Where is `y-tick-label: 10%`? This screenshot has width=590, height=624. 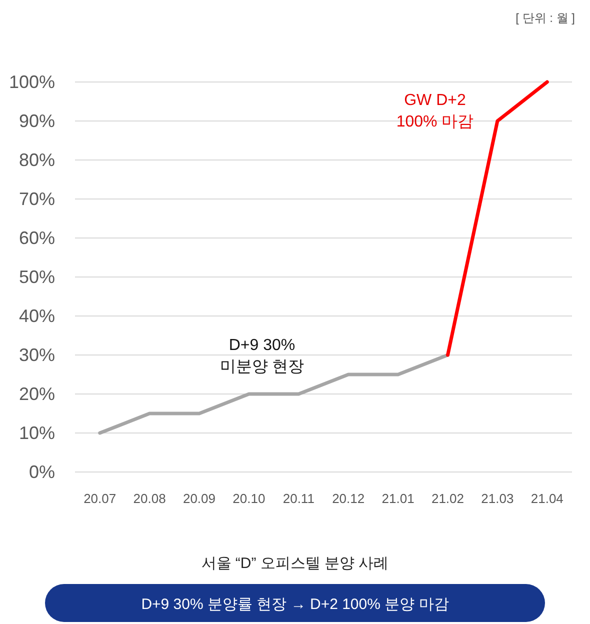
y-tick-label: 10% is located at coordinates (36, 433).